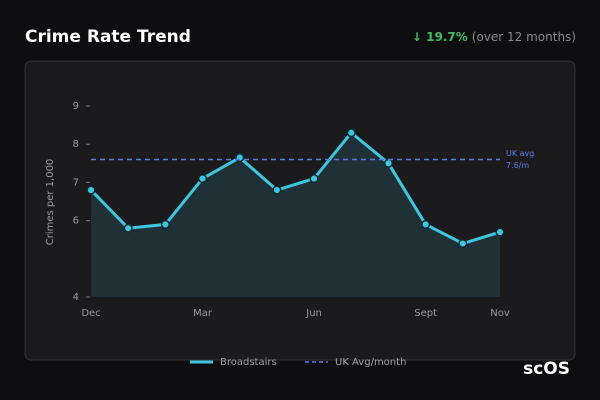  What do you see at coordinates (500, 313) in the screenshot?
I see `x-tick-label: Nov` at bounding box center [500, 313].